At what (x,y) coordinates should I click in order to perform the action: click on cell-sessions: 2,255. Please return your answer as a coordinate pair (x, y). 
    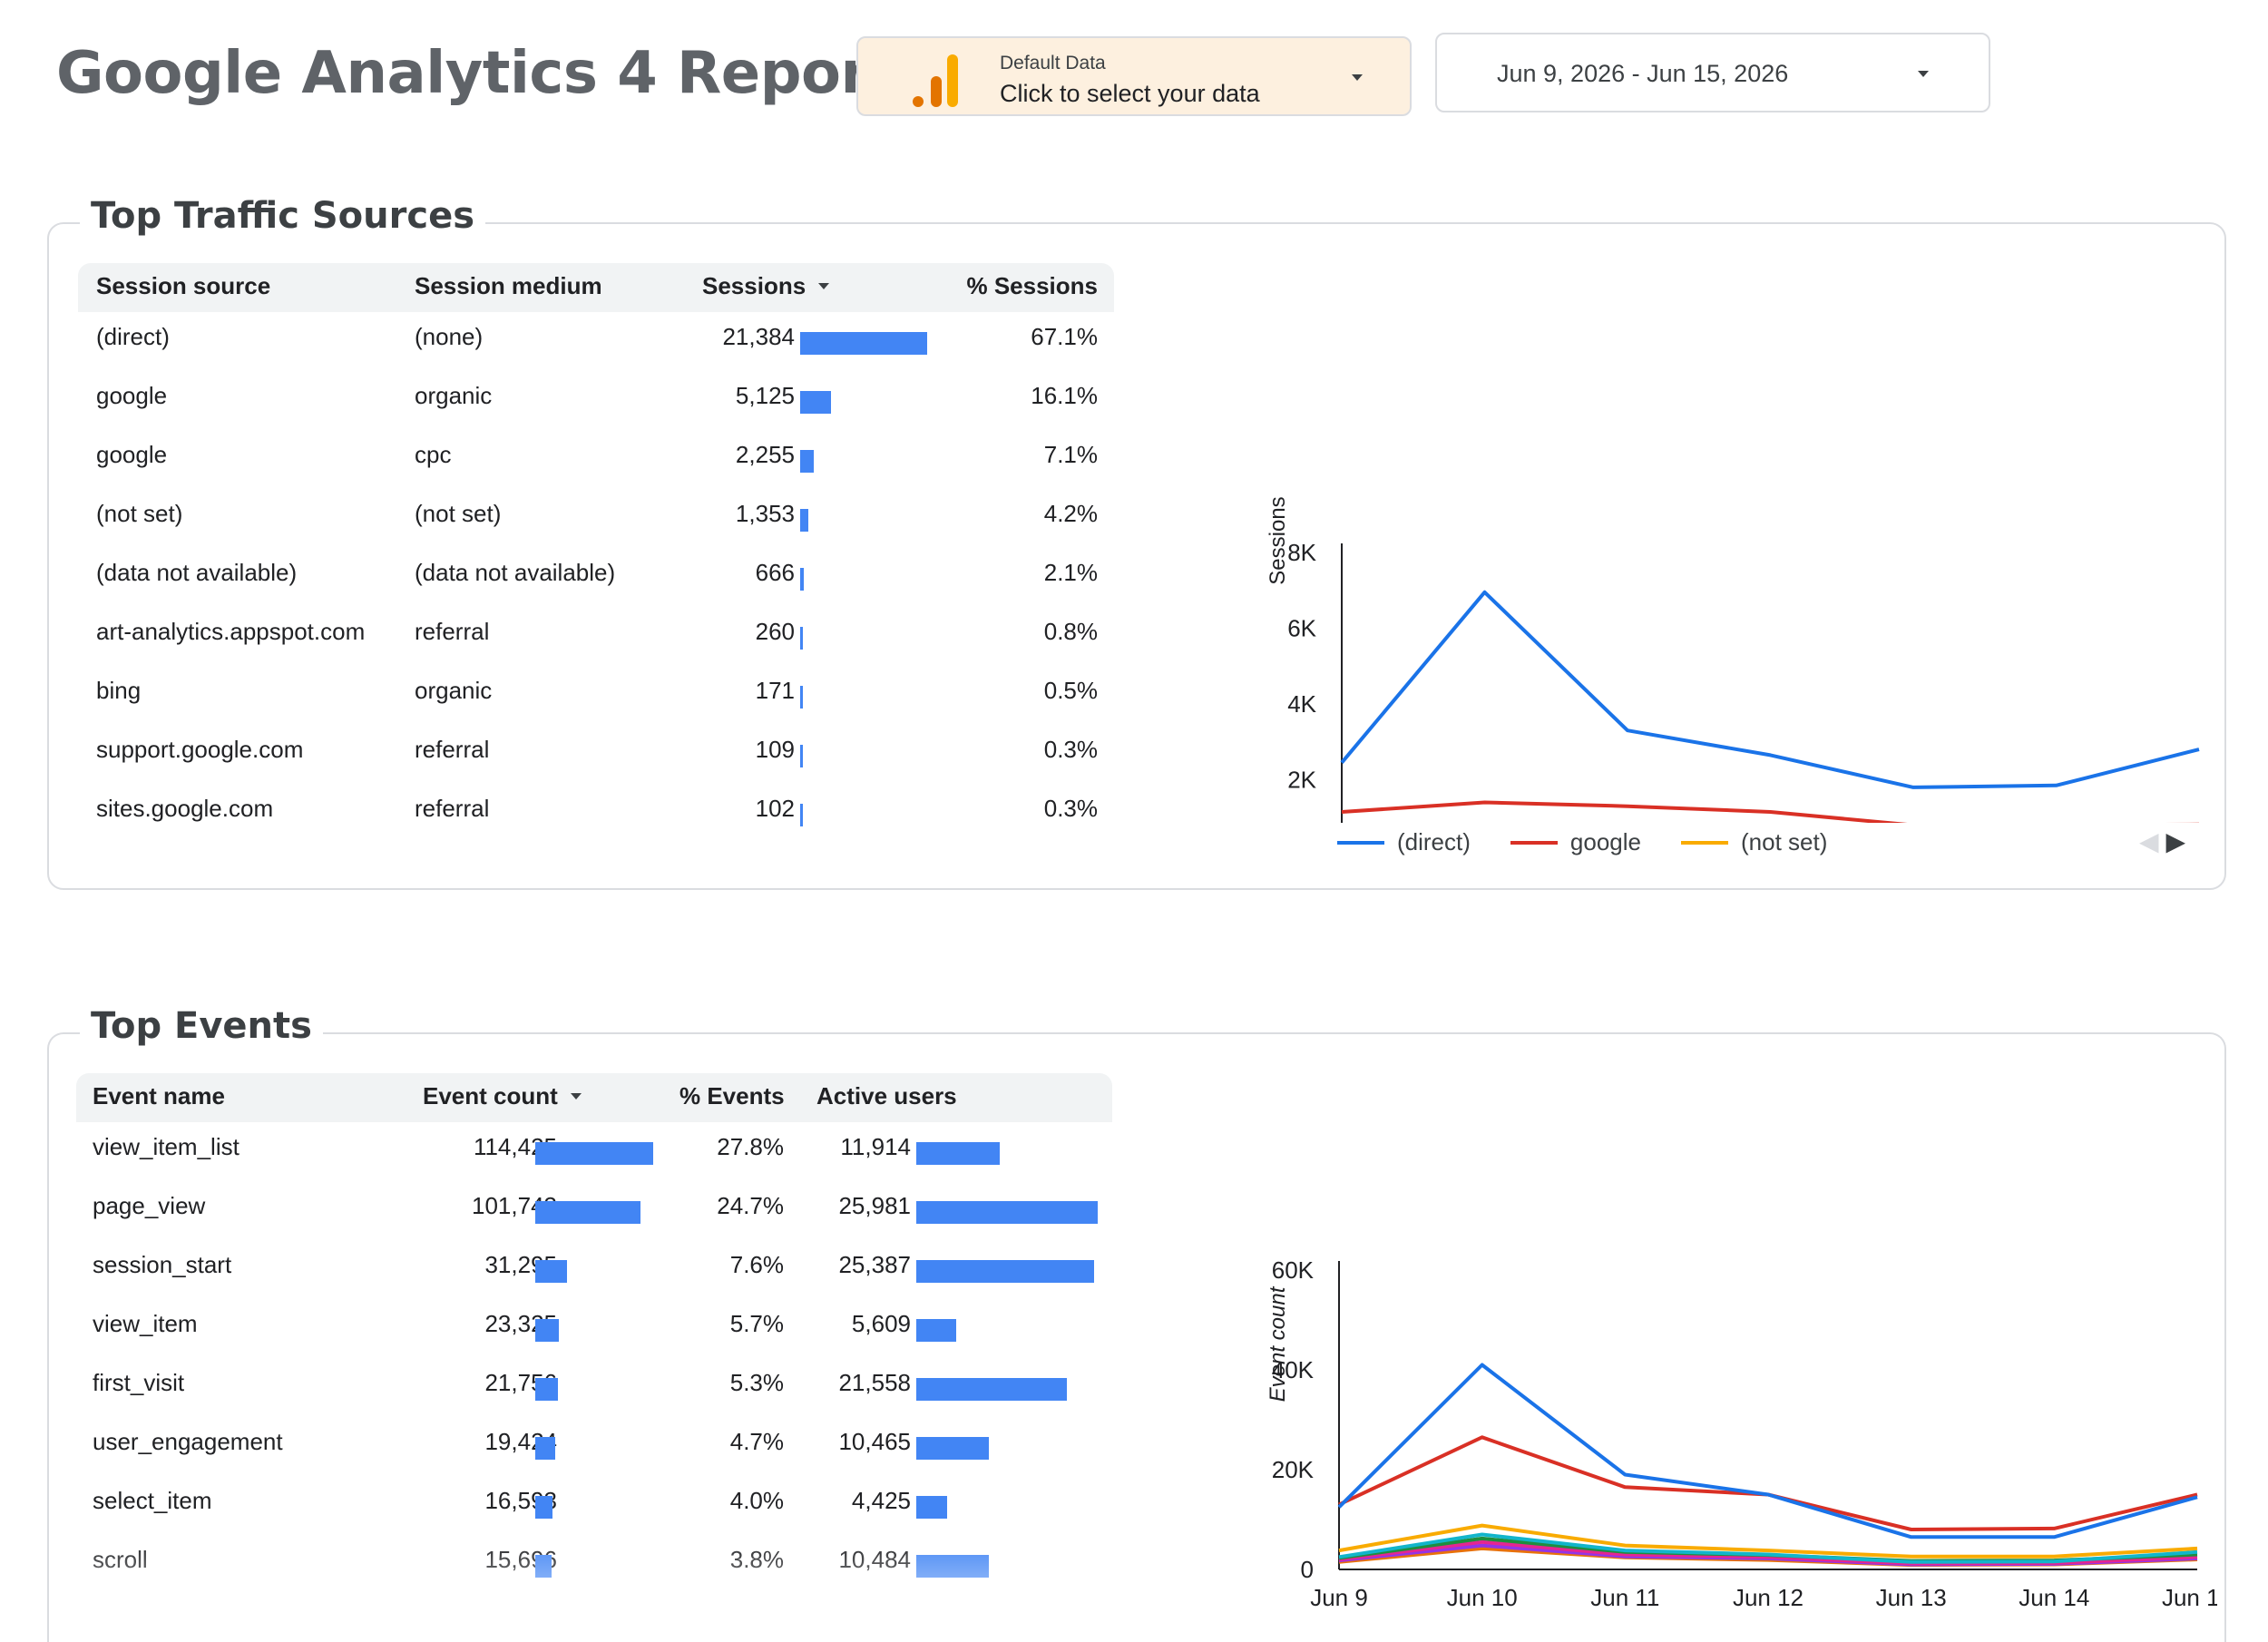
    Looking at the image, I should click on (765, 455).